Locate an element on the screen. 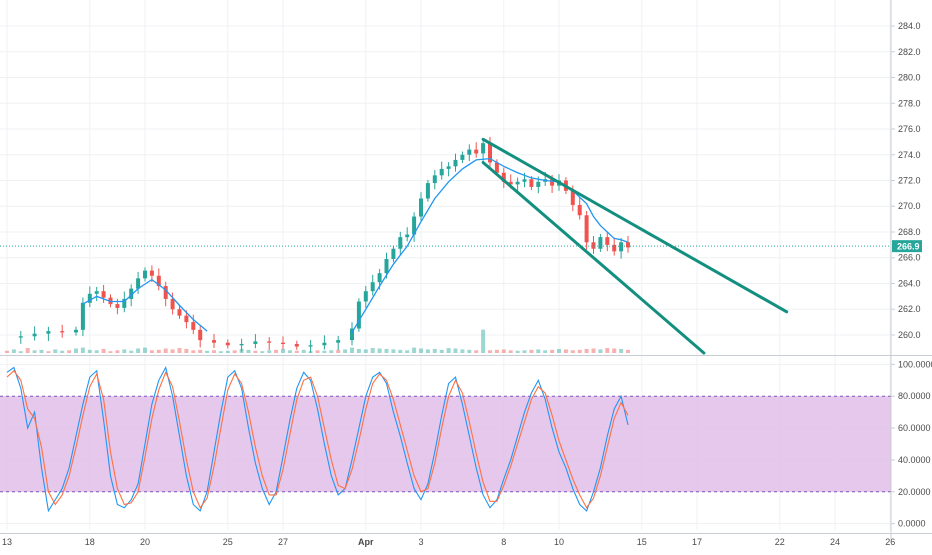  stoch-tick-label: 40.0000 is located at coordinates (914, 460).